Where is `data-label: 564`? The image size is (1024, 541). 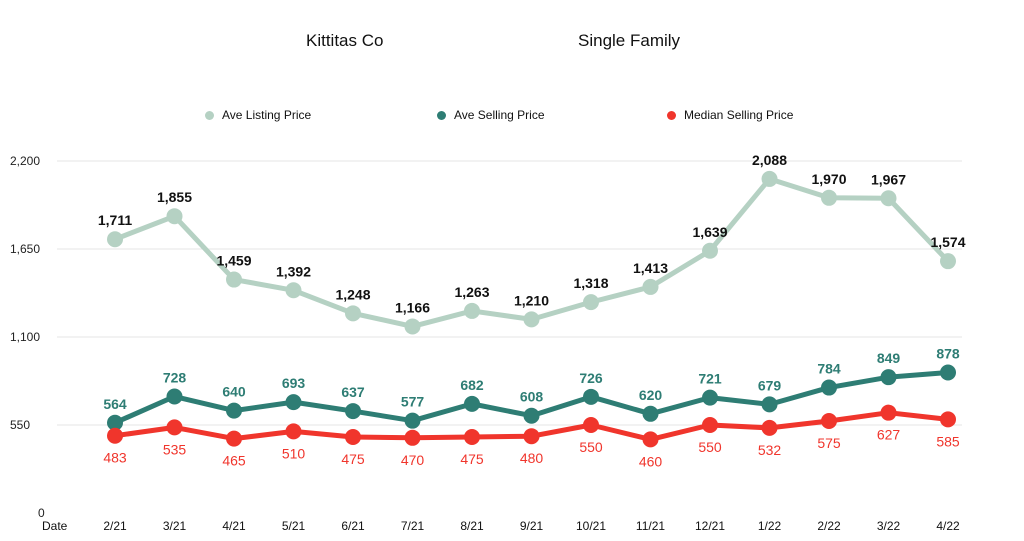 data-label: 564 is located at coordinates (115, 404).